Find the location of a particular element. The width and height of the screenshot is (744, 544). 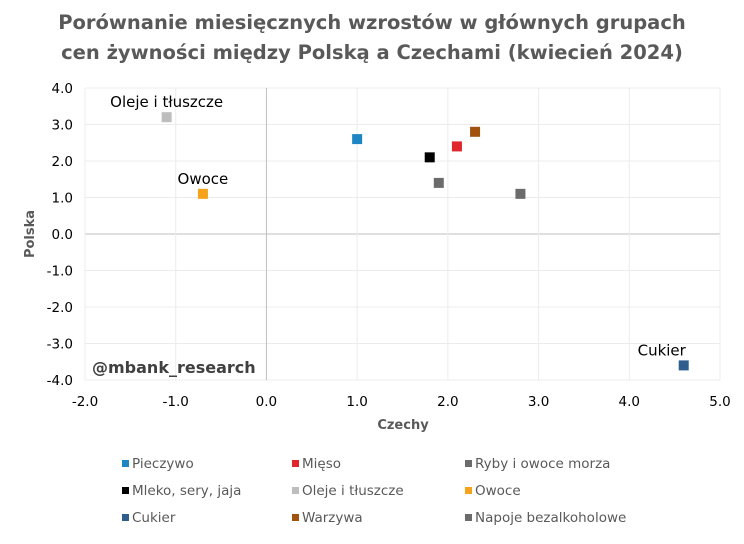

legend-label: Pieczywo is located at coordinates (163, 464).